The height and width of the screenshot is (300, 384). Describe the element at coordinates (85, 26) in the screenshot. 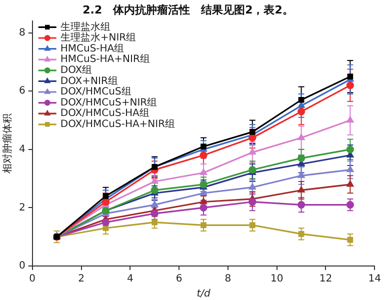

I see `legend-label: 生理盐水组` at that location.